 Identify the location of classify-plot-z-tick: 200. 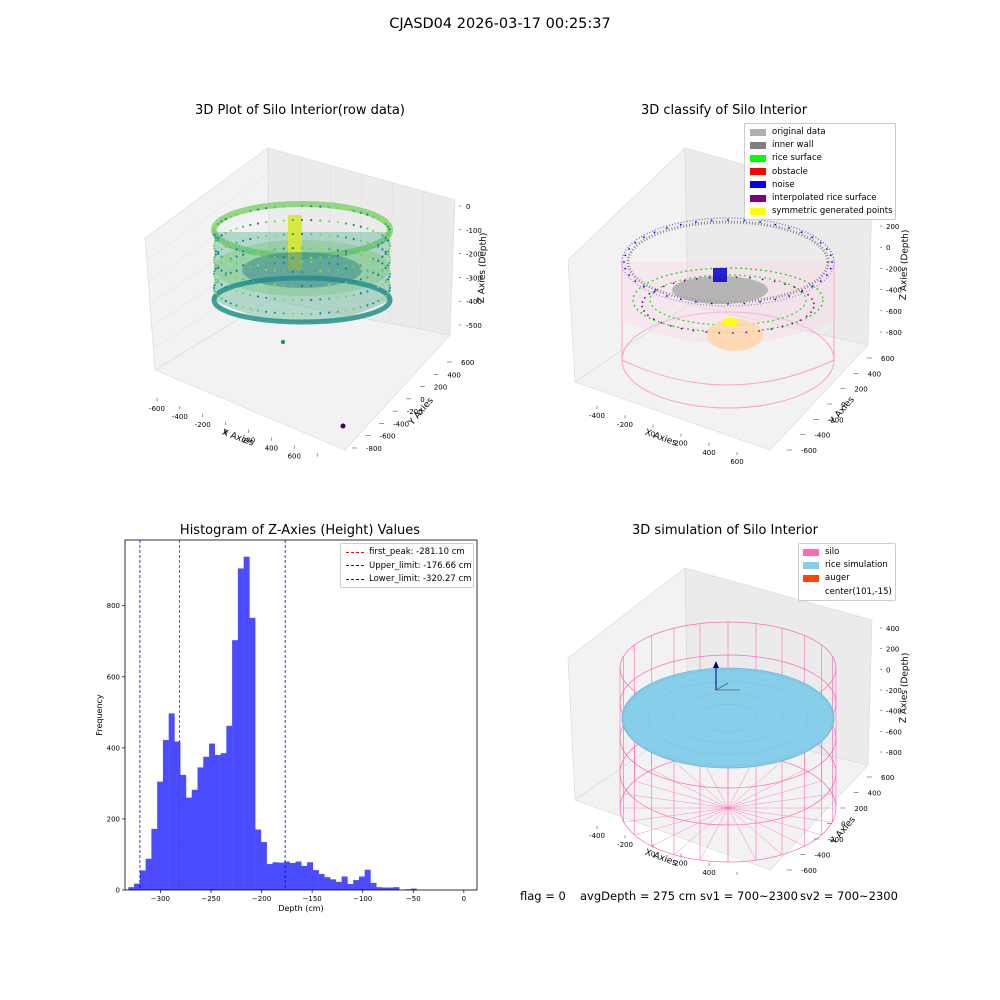
(892, 227).